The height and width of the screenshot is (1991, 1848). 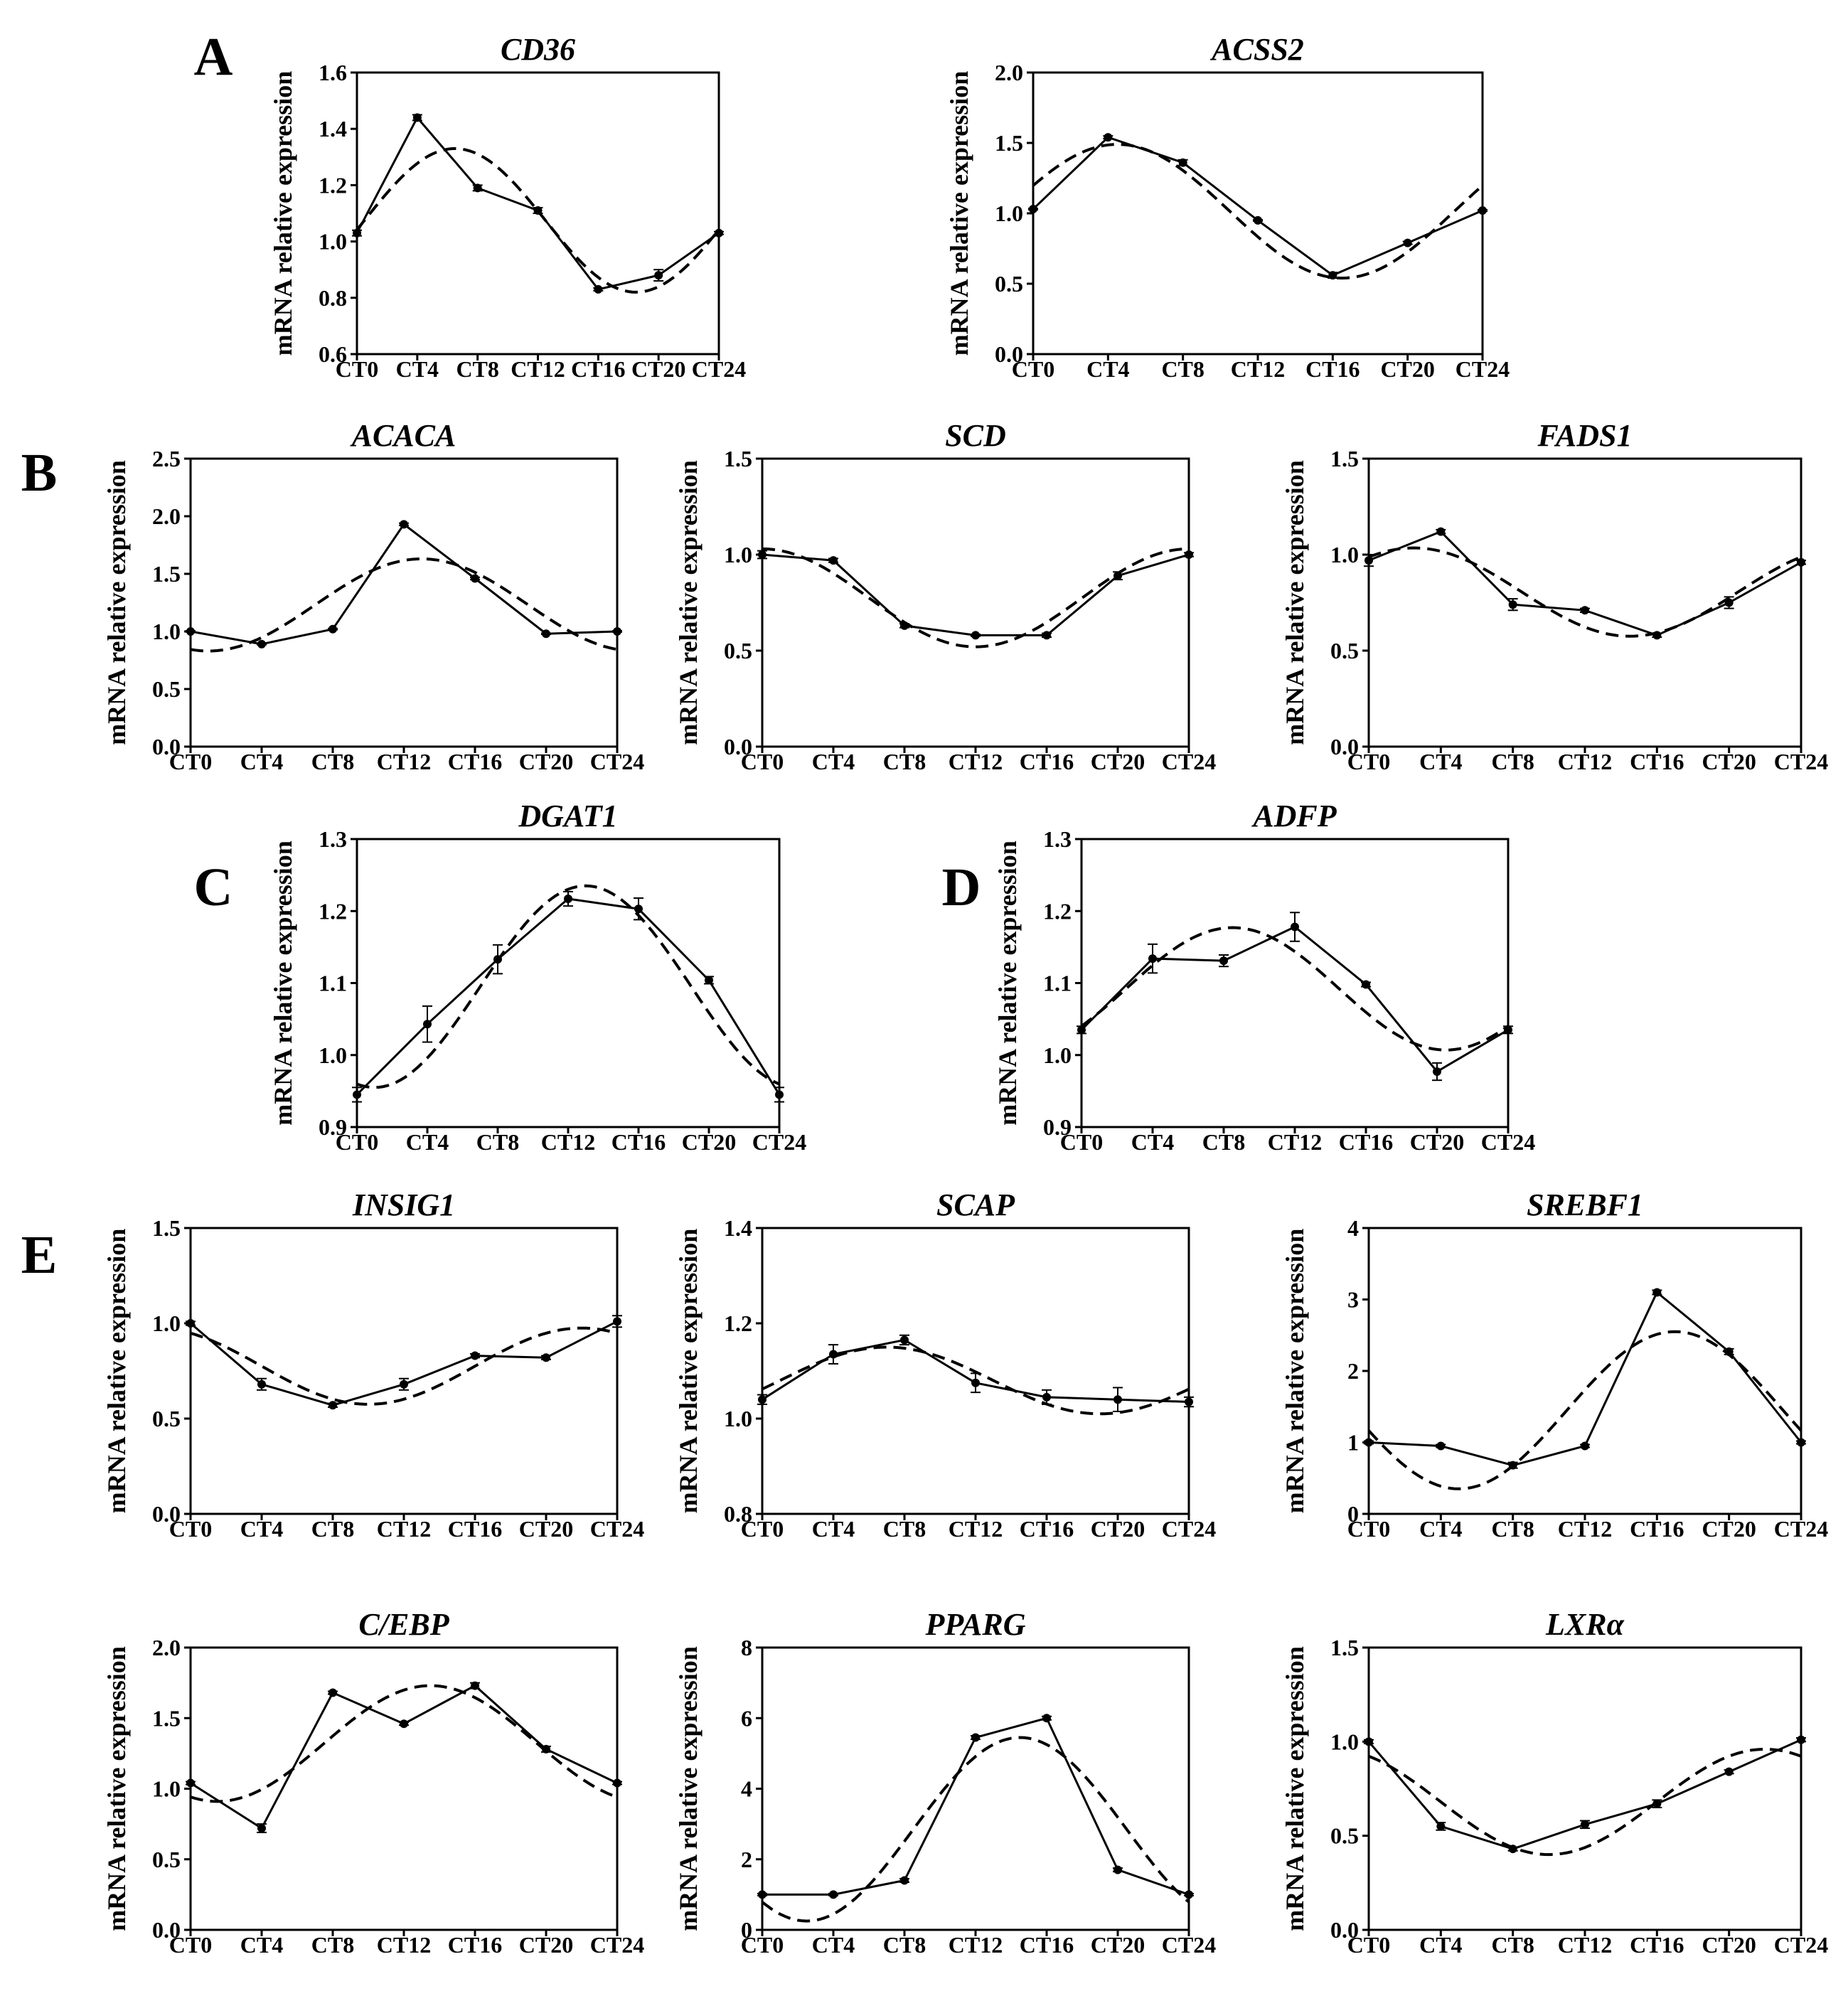 What do you see at coordinates (976, 594) in the screenshot?
I see `scd-observed-line` at bounding box center [976, 594].